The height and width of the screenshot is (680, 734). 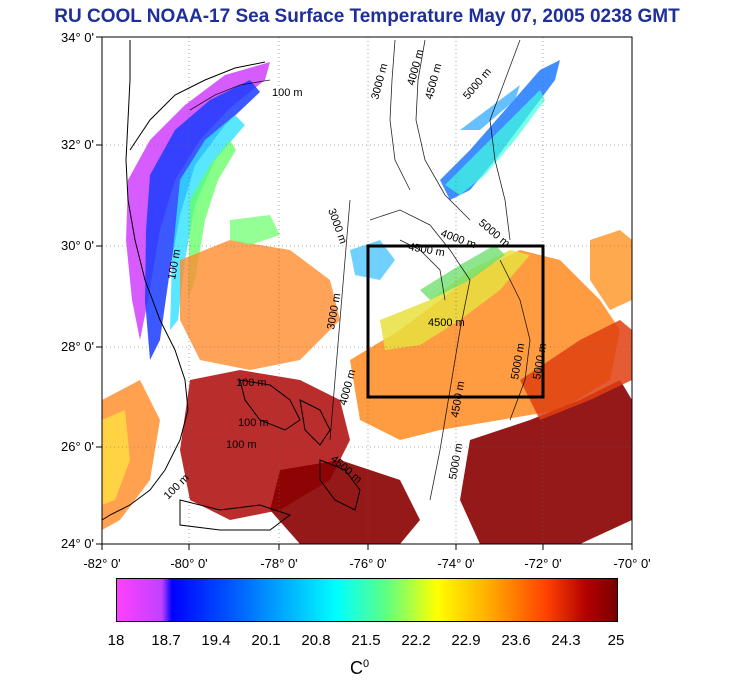 What do you see at coordinates (546, 462) in the screenshot?
I see `se-dark-red` at bounding box center [546, 462].